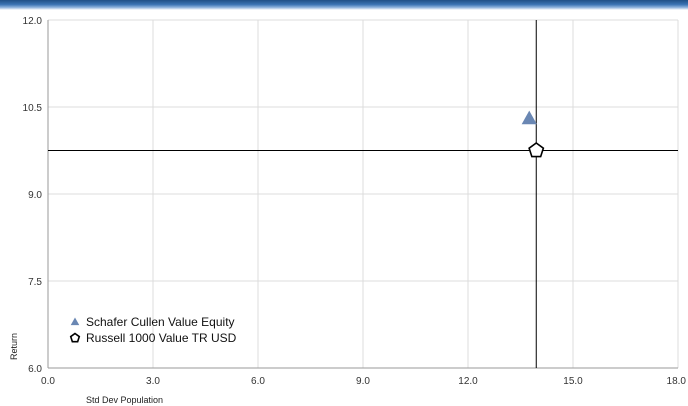  What do you see at coordinates (48, 381) in the screenshot?
I see `x-tick-label: 0.0` at bounding box center [48, 381].